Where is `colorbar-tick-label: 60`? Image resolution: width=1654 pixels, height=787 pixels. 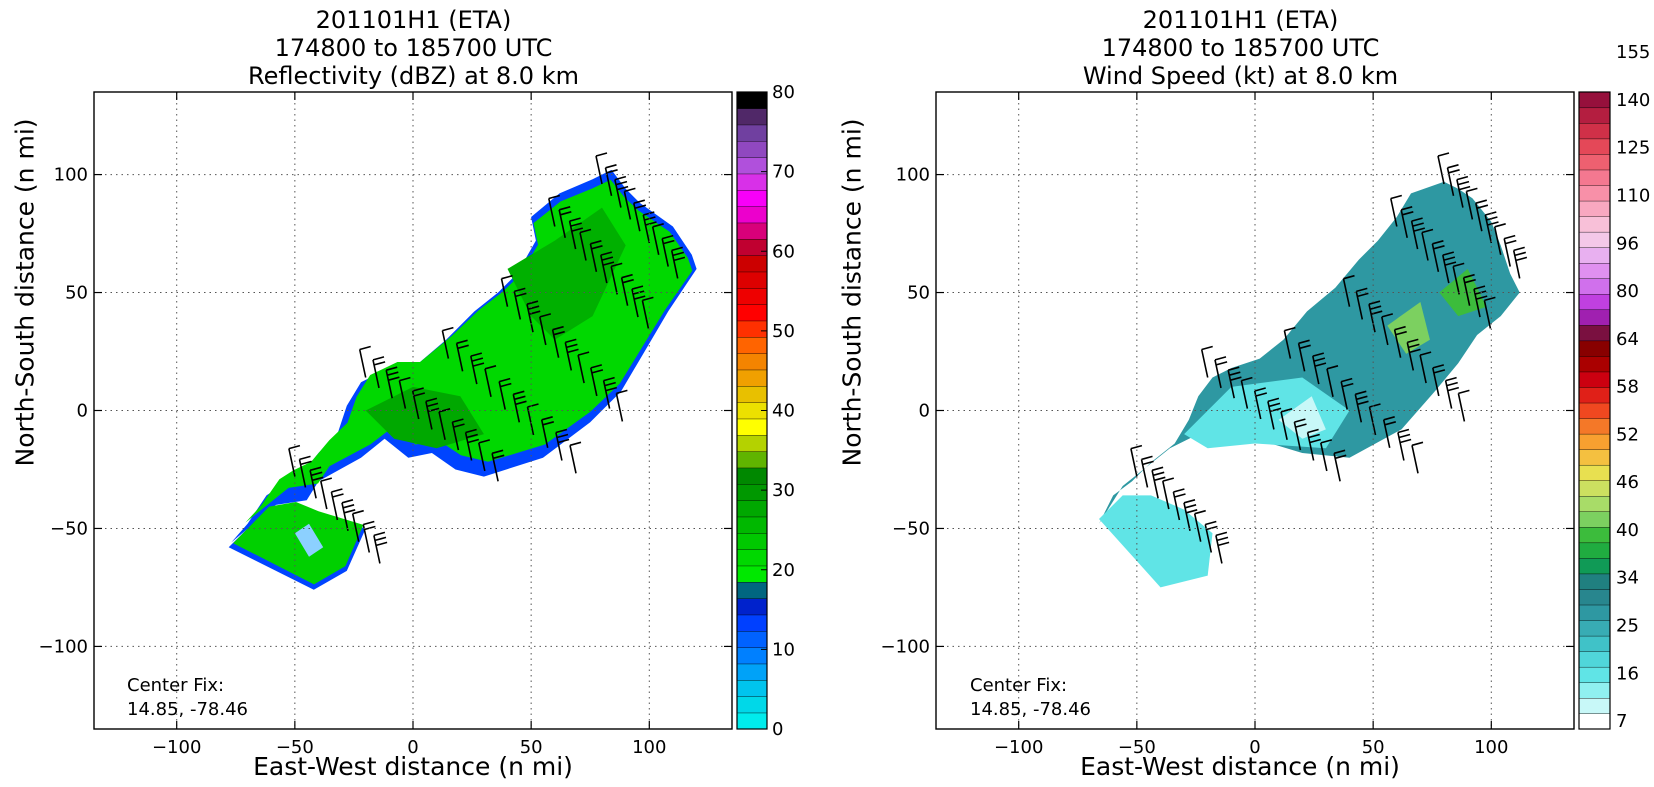
colorbar-tick-label: 60 is located at coordinates (783, 251).